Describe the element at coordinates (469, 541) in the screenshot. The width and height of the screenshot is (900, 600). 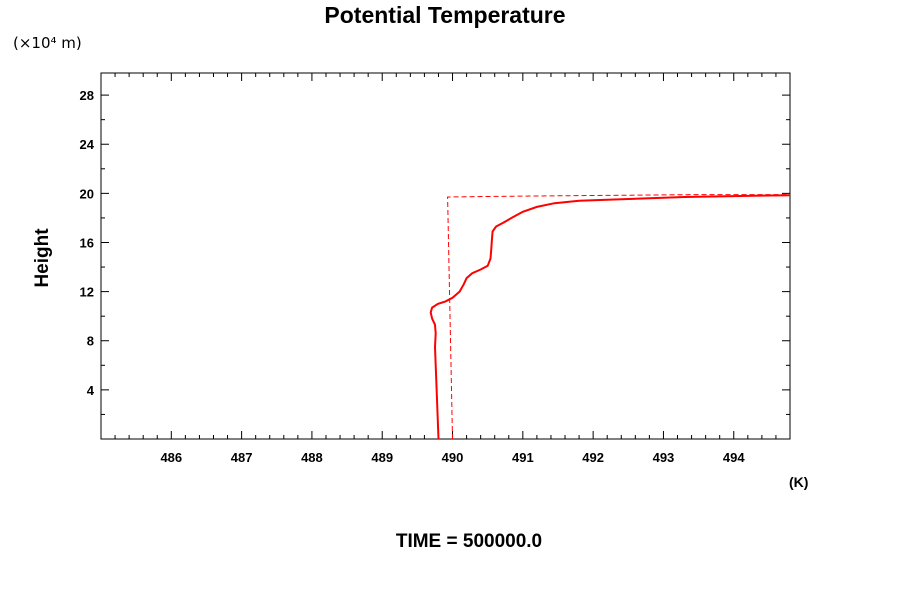
I see `time-label: TIME = 500000.0` at that location.